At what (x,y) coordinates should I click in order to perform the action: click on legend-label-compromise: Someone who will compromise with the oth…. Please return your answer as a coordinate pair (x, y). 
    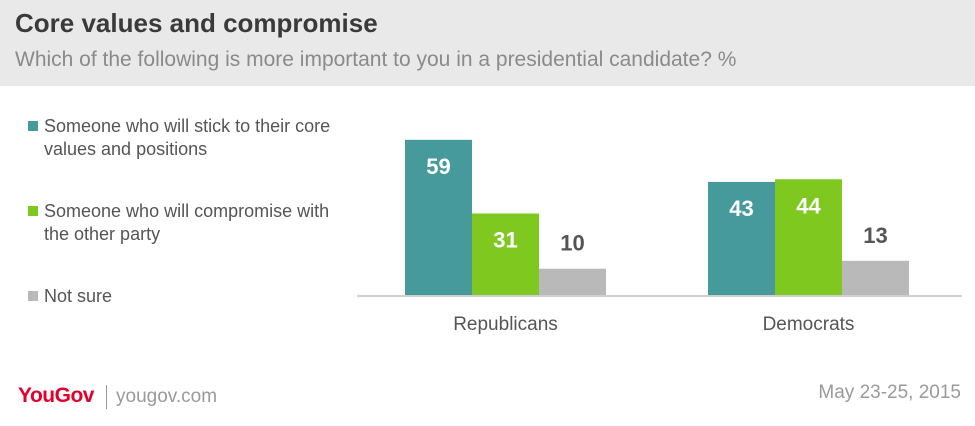
    Looking at the image, I should click on (187, 222).